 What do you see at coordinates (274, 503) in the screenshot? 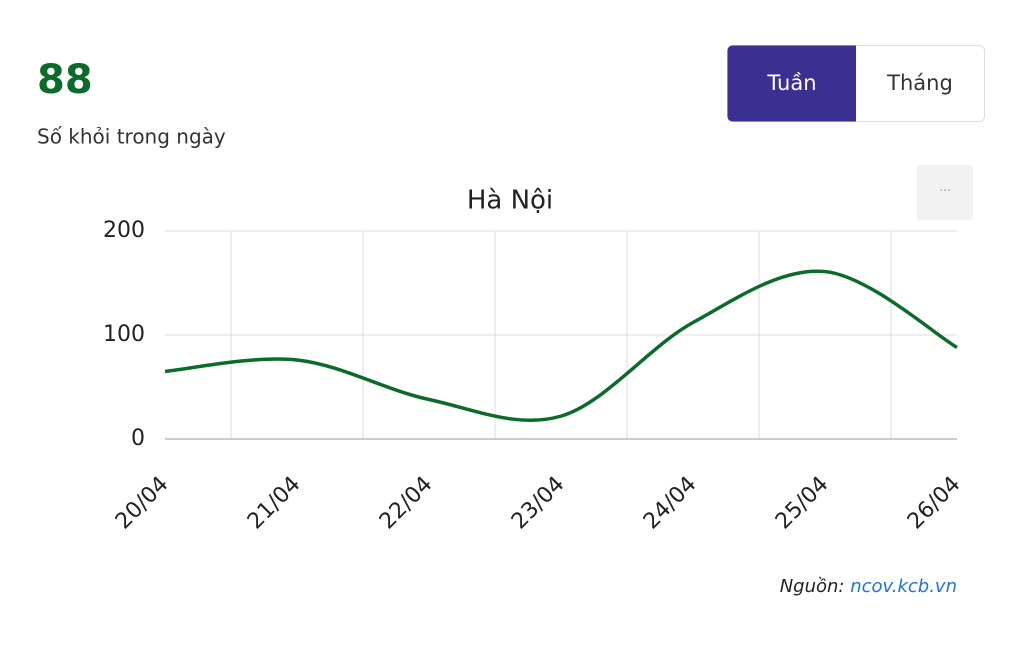
I see `x-tick-label: 21/04` at bounding box center [274, 503].